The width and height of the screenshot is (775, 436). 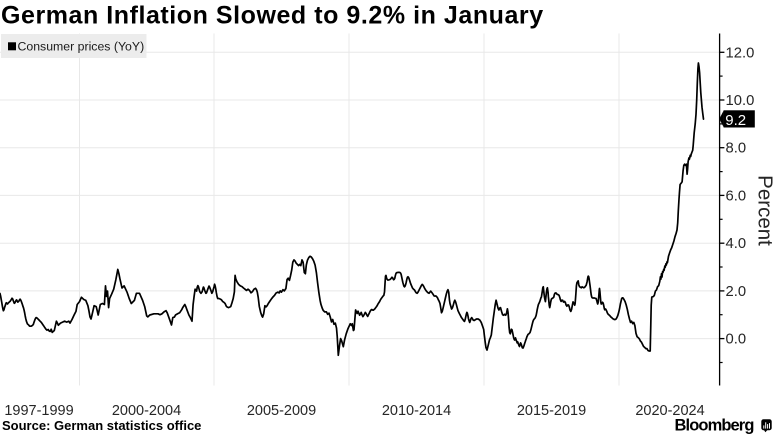 What do you see at coordinates (101, 425) in the screenshot?
I see `svg-text:Source: German statistics offi: Source: German statistics office` at bounding box center [101, 425].